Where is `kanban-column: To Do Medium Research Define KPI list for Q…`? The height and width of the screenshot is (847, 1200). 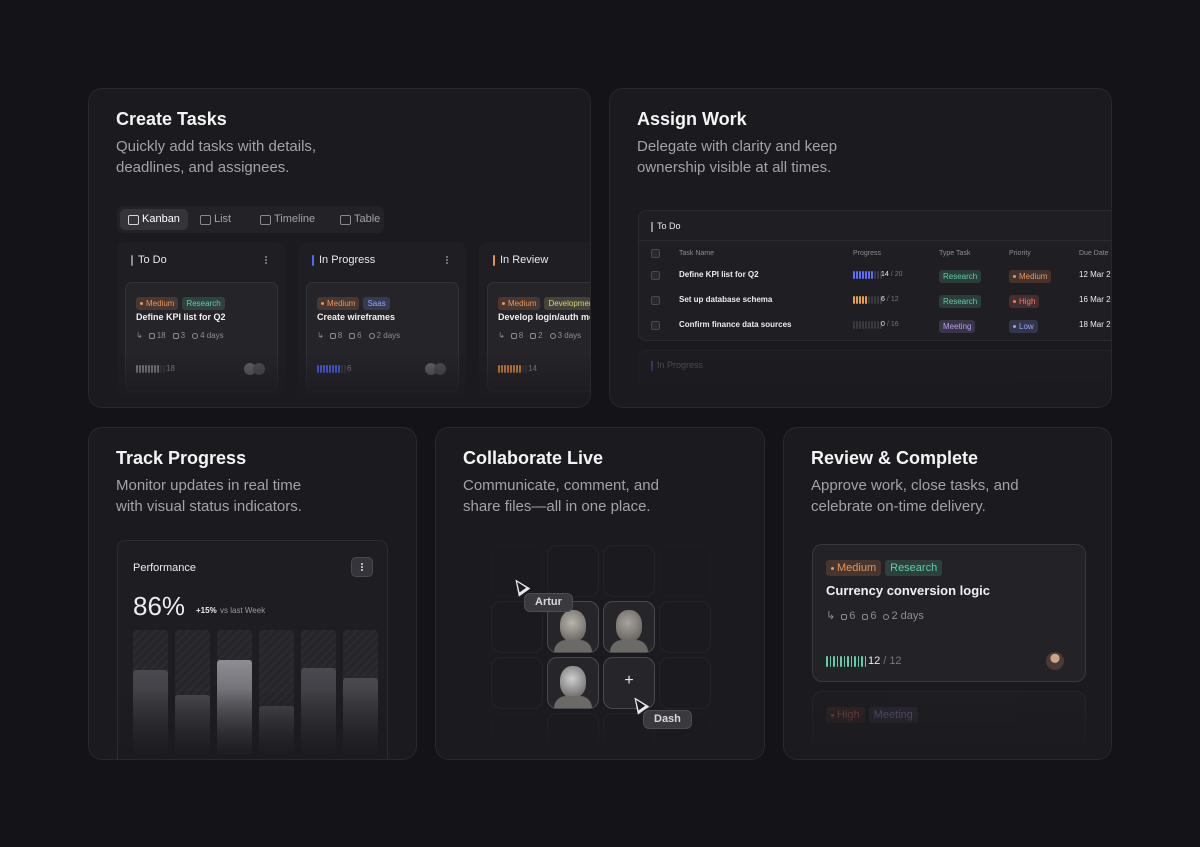 kanban-column: To Do Medium Research Define KPI list for Q… is located at coordinates (201, 324).